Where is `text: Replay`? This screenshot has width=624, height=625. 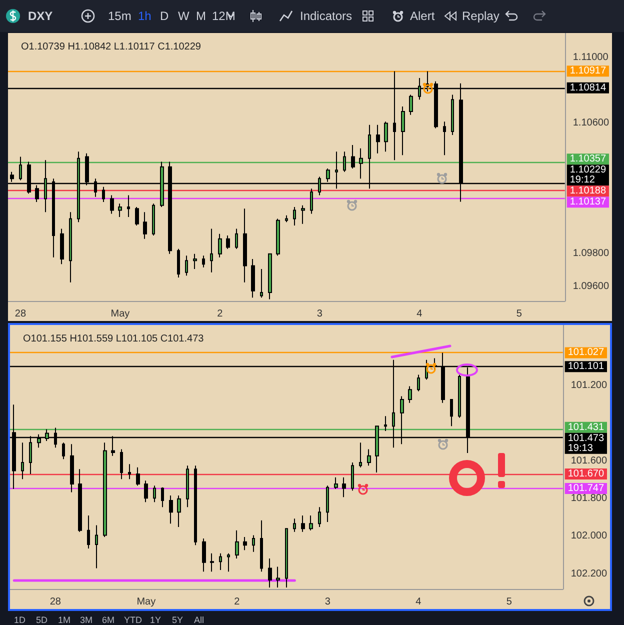
text: Replay is located at coordinates (481, 16).